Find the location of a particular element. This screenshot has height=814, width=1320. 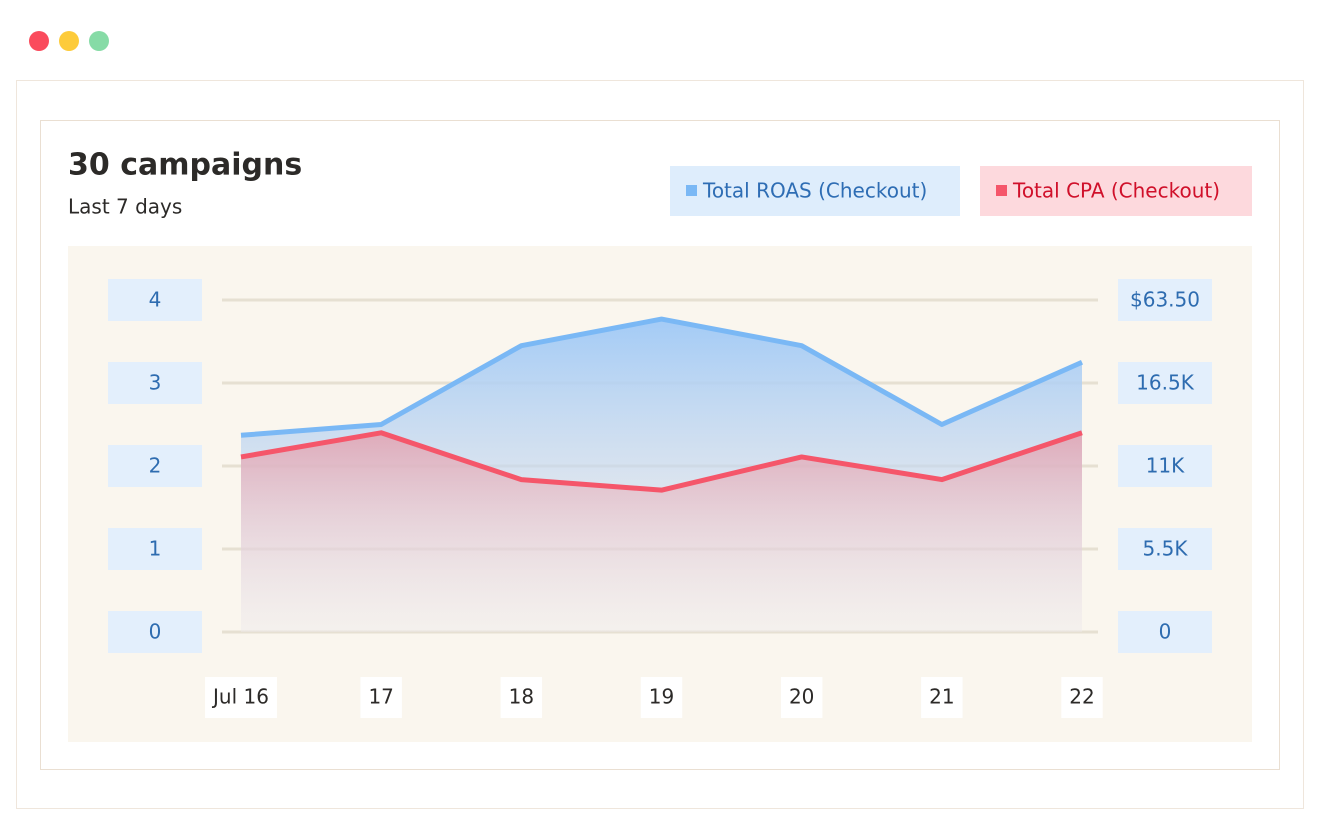

x-tick-label: 21 is located at coordinates (941, 697).